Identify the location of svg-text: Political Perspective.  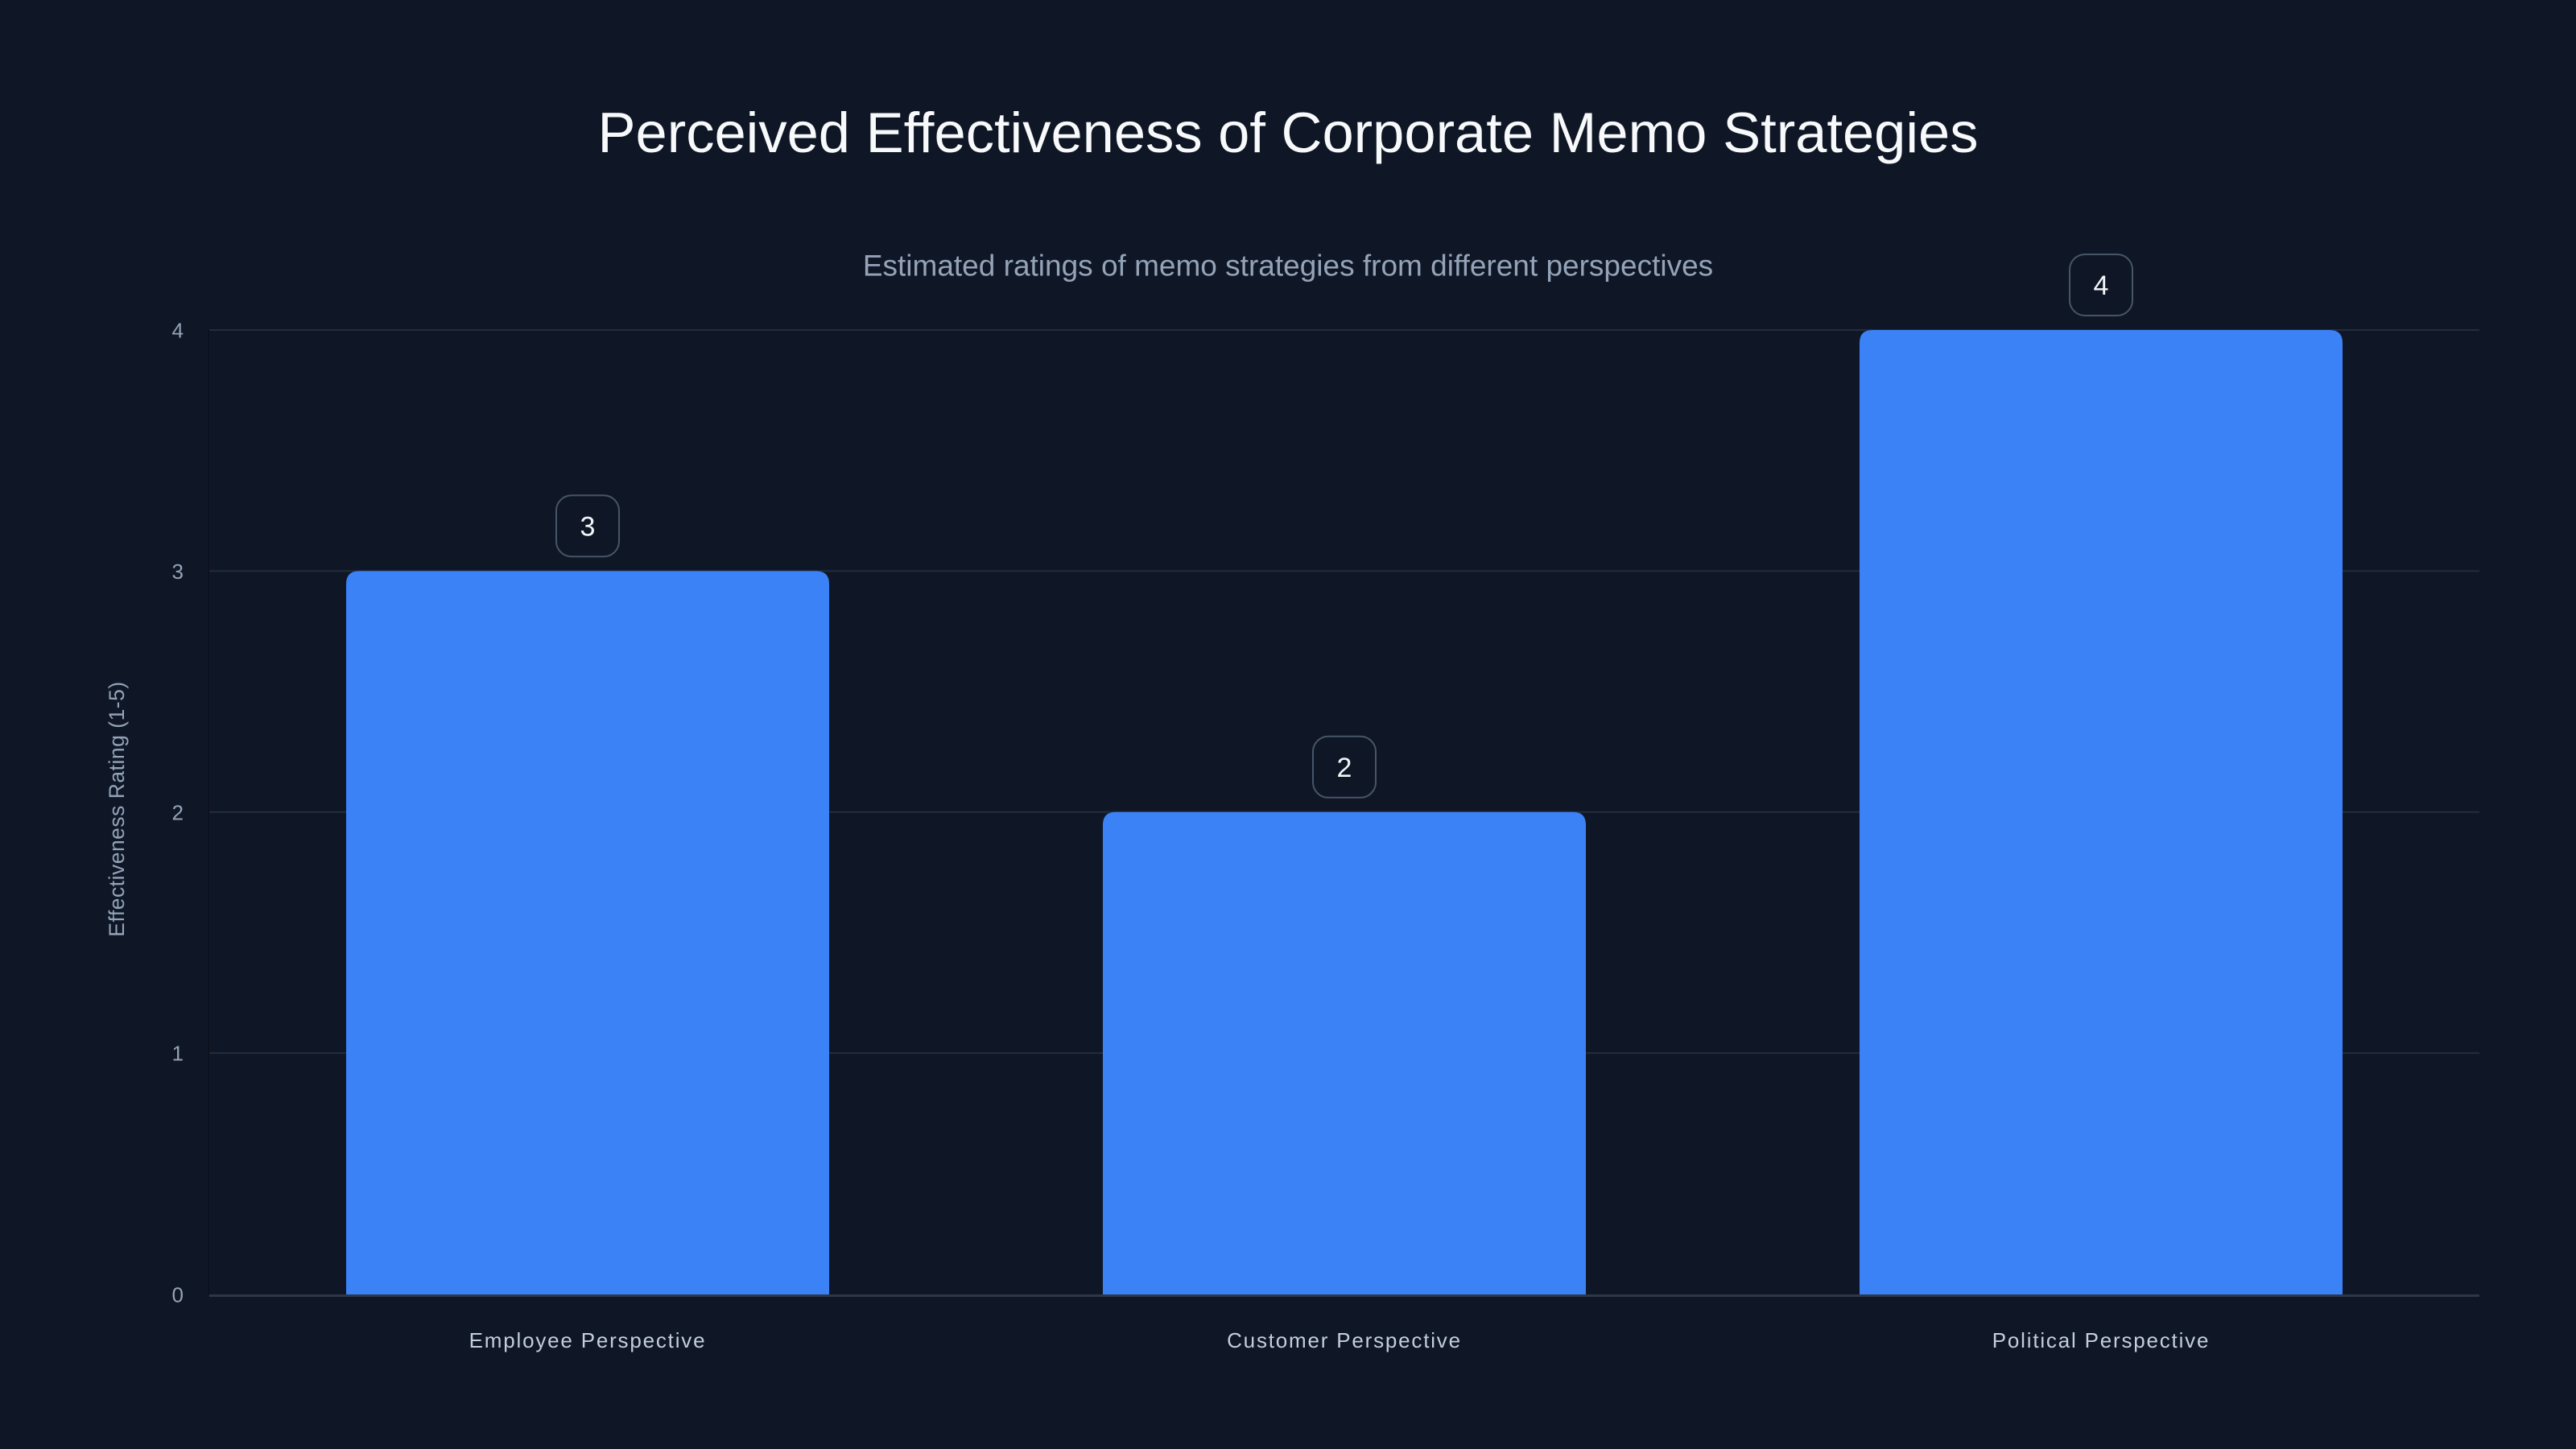
(2101, 1340).